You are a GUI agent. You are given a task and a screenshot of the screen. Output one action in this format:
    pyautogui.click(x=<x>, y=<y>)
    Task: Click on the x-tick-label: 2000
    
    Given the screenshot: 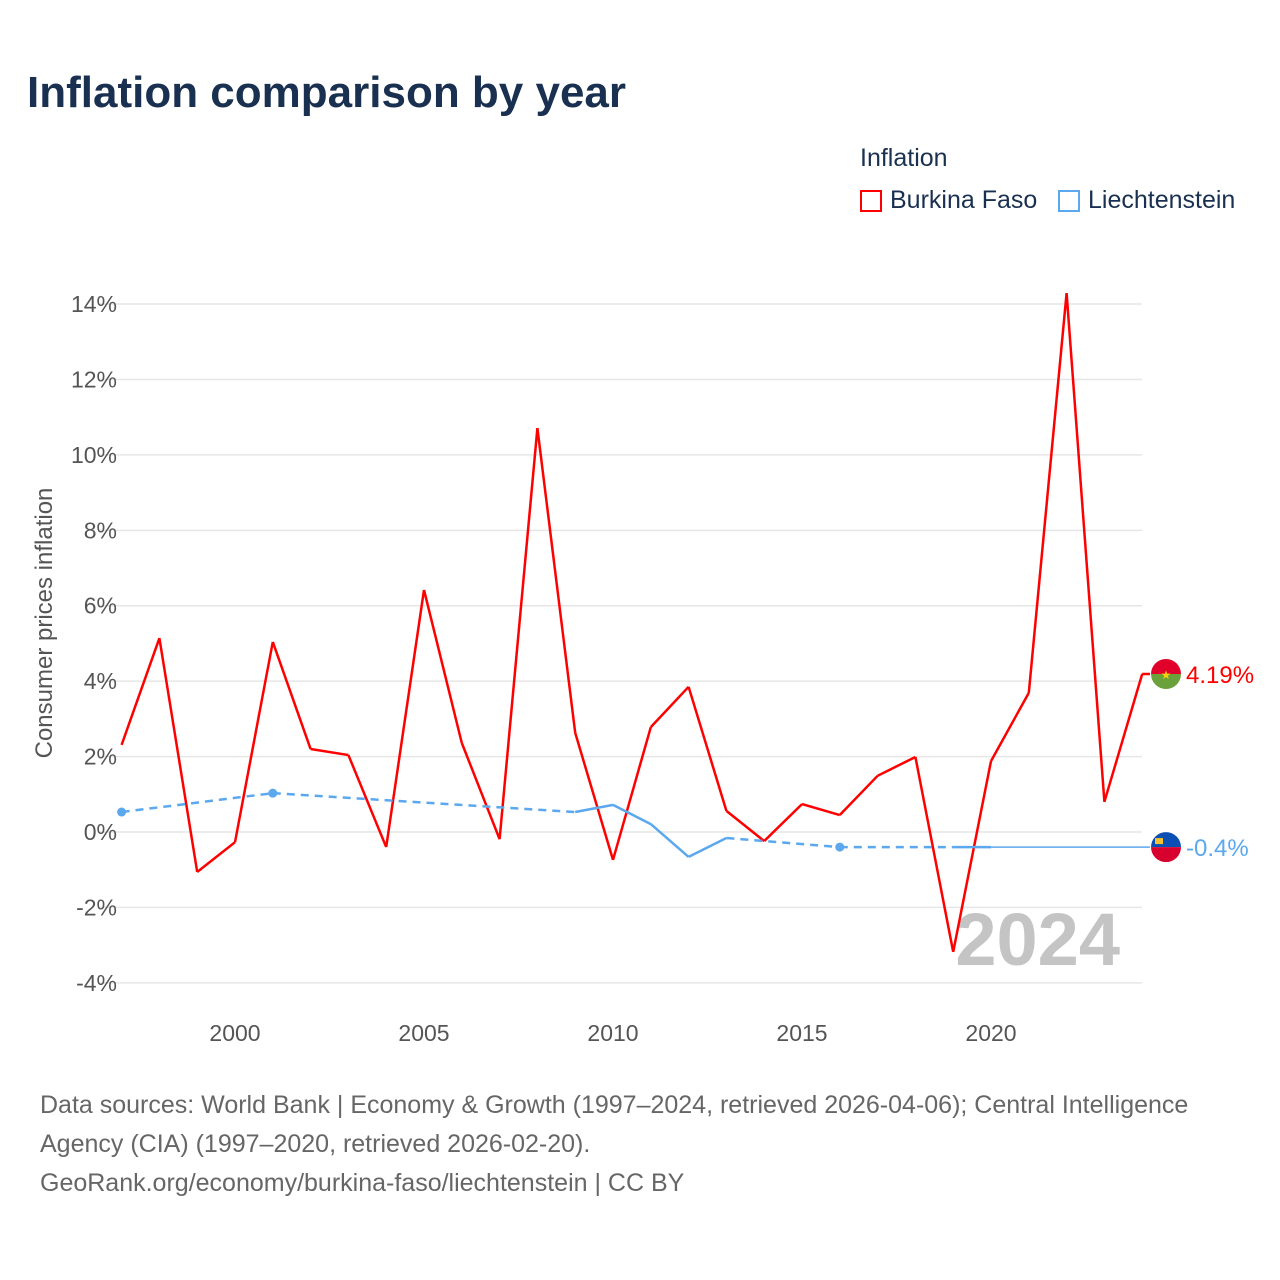 What is the action you would take?
    pyautogui.click(x=234, y=1033)
    